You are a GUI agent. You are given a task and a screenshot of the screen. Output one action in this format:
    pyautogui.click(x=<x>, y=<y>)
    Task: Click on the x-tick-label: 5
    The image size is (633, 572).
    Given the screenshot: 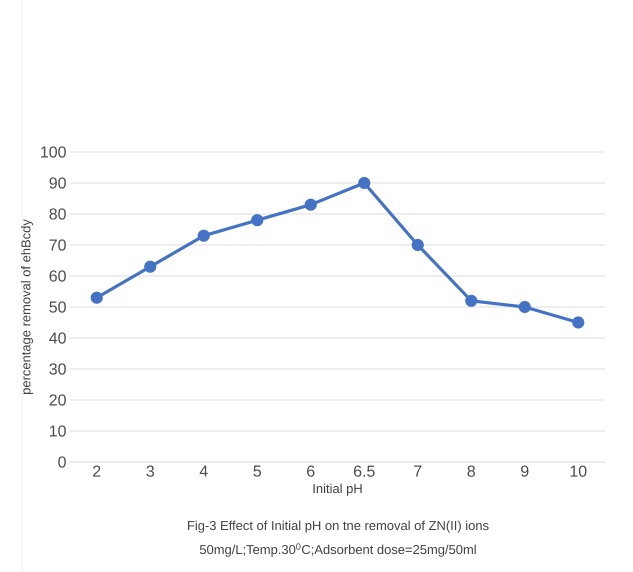 What is the action you would take?
    pyautogui.click(x=257, y=471)
    